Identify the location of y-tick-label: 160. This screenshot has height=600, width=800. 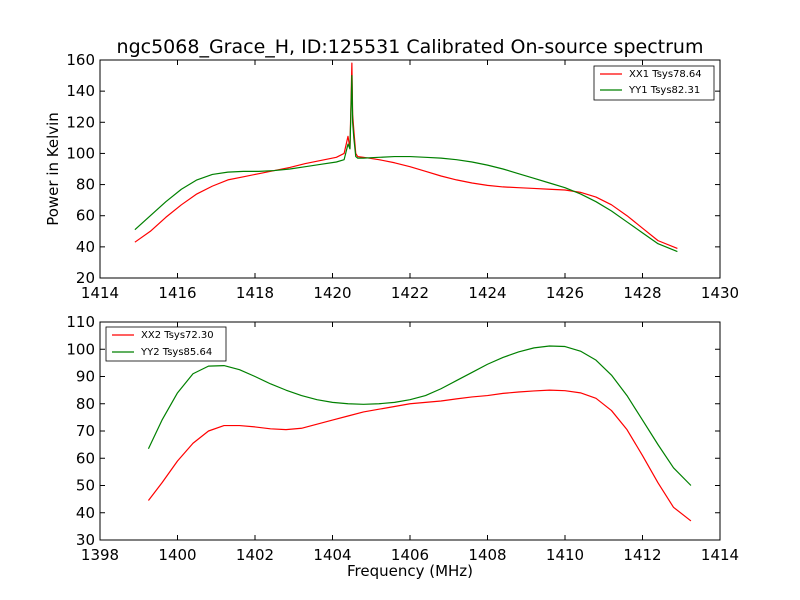
(80, 60).